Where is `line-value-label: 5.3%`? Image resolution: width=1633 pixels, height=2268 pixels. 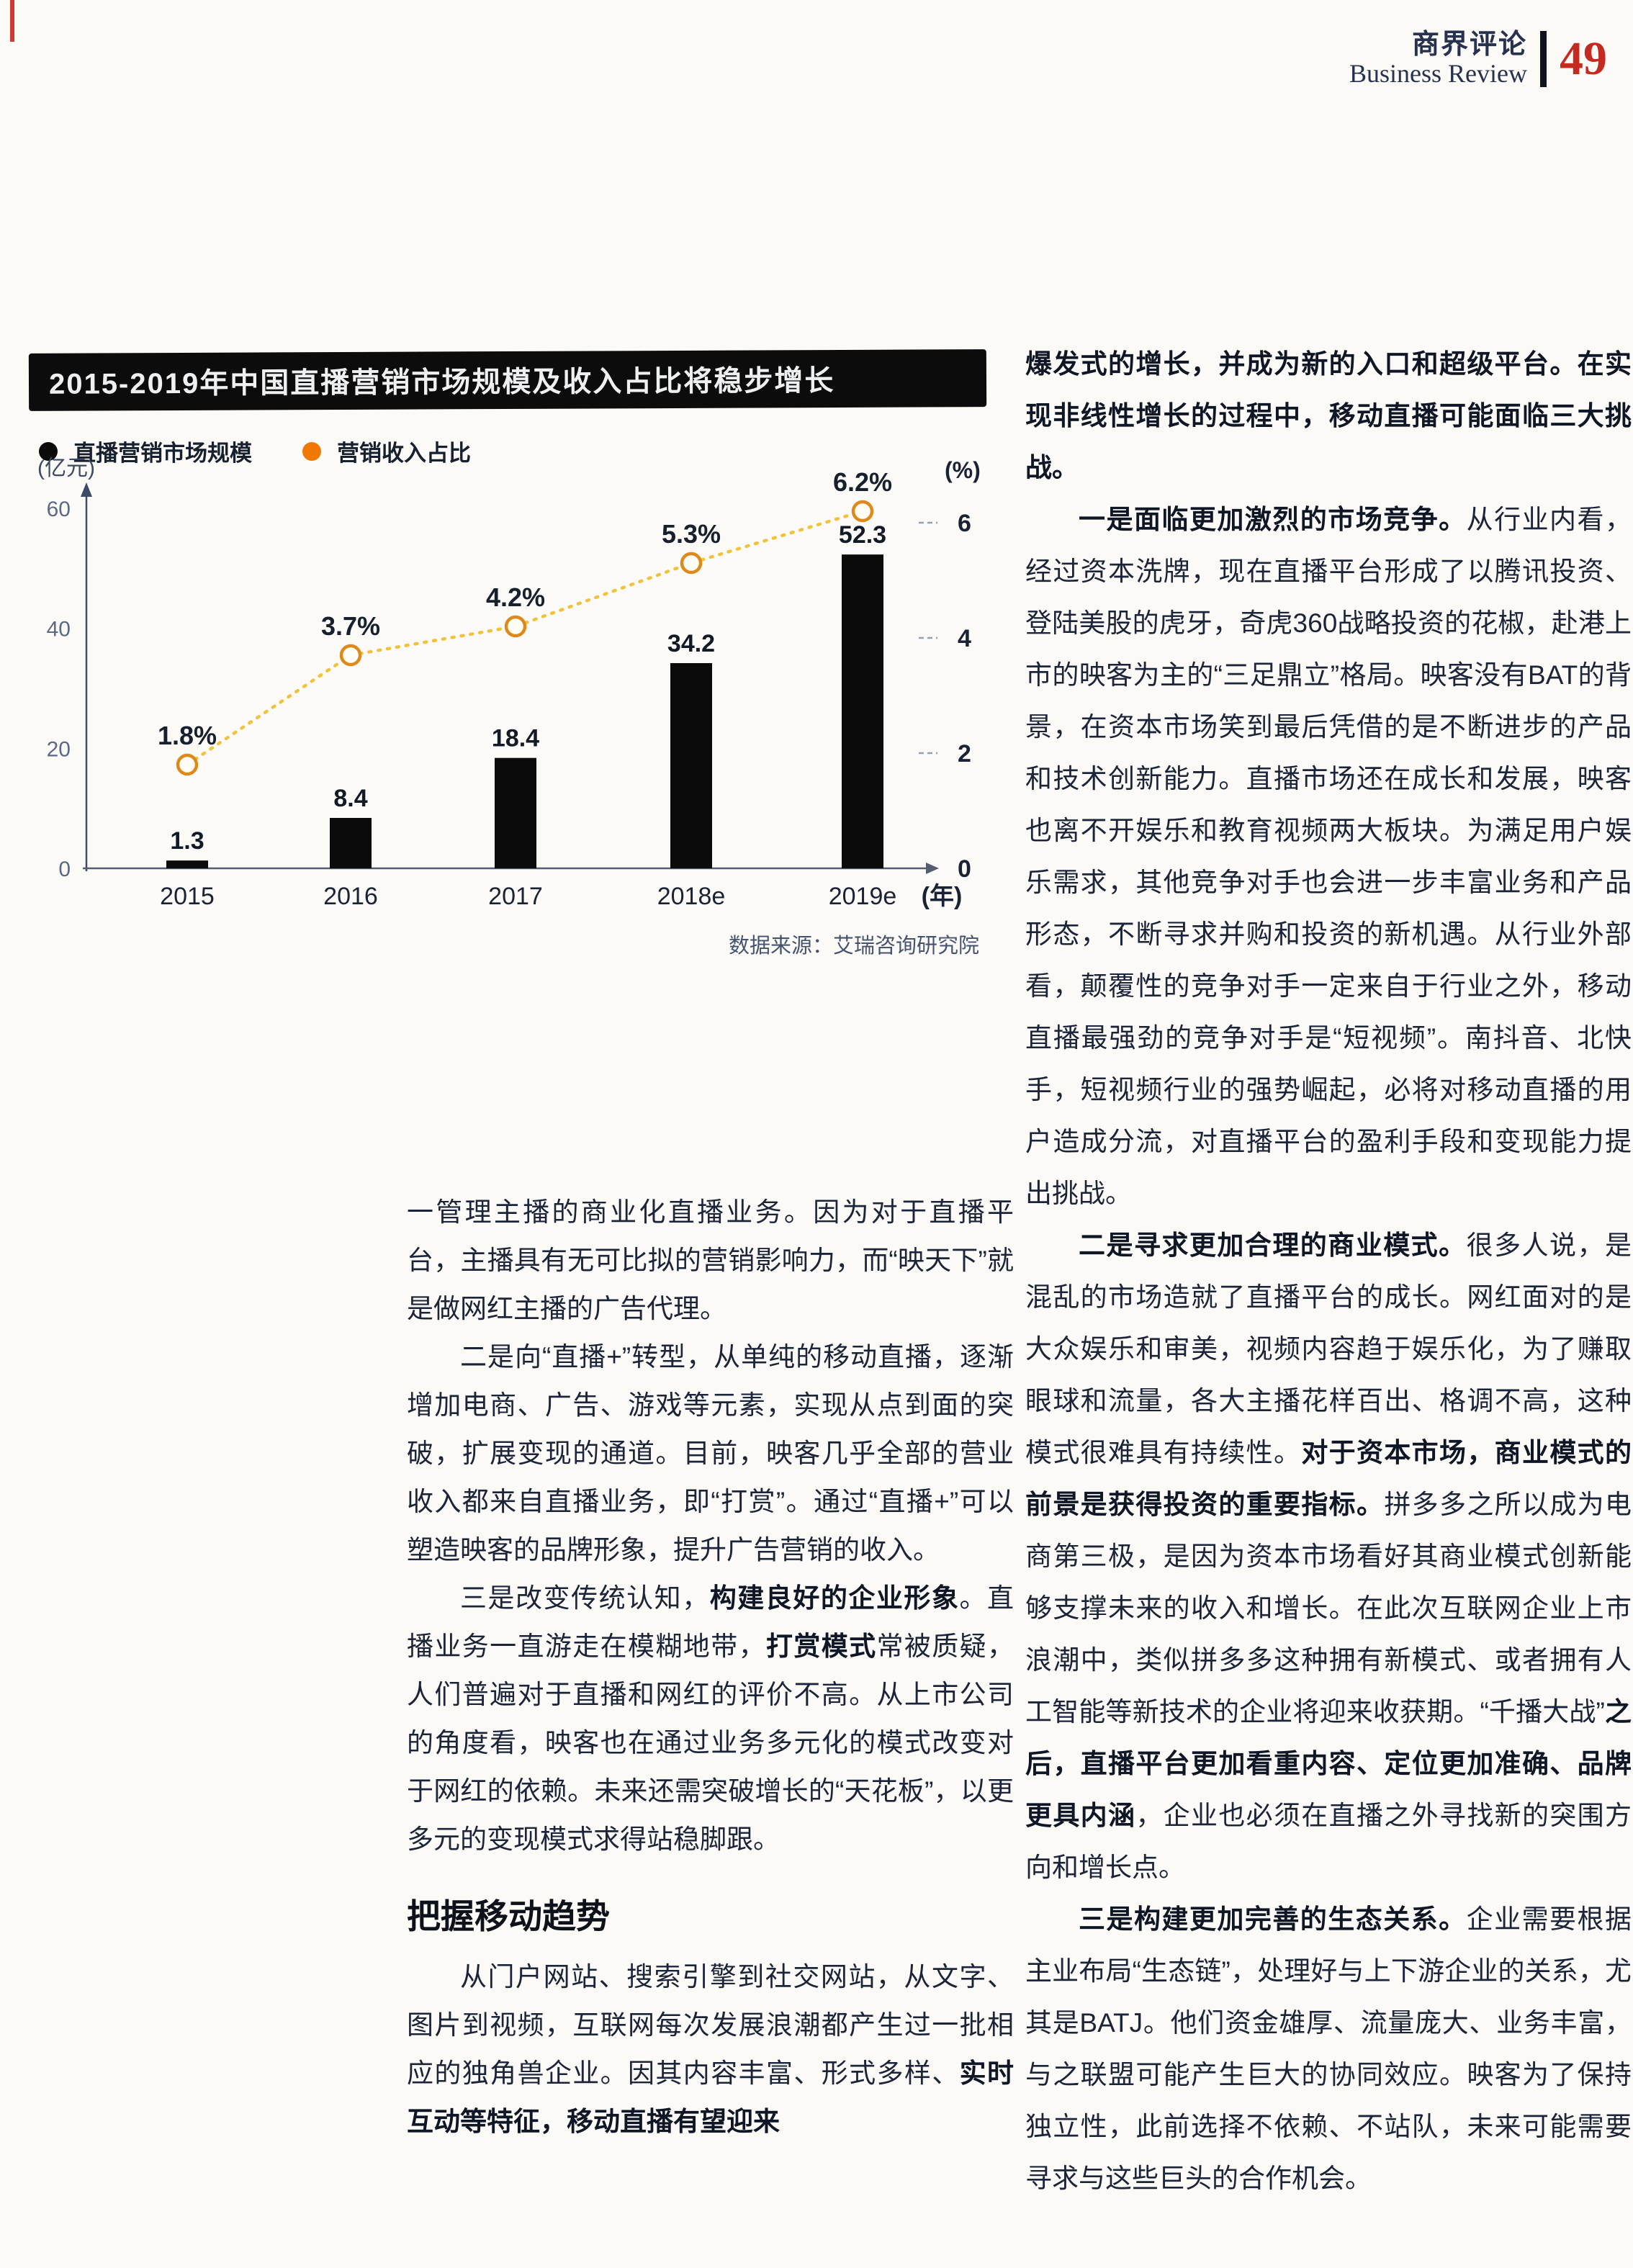
line-value-label: 5.3% is located at coordinates (691, 534).